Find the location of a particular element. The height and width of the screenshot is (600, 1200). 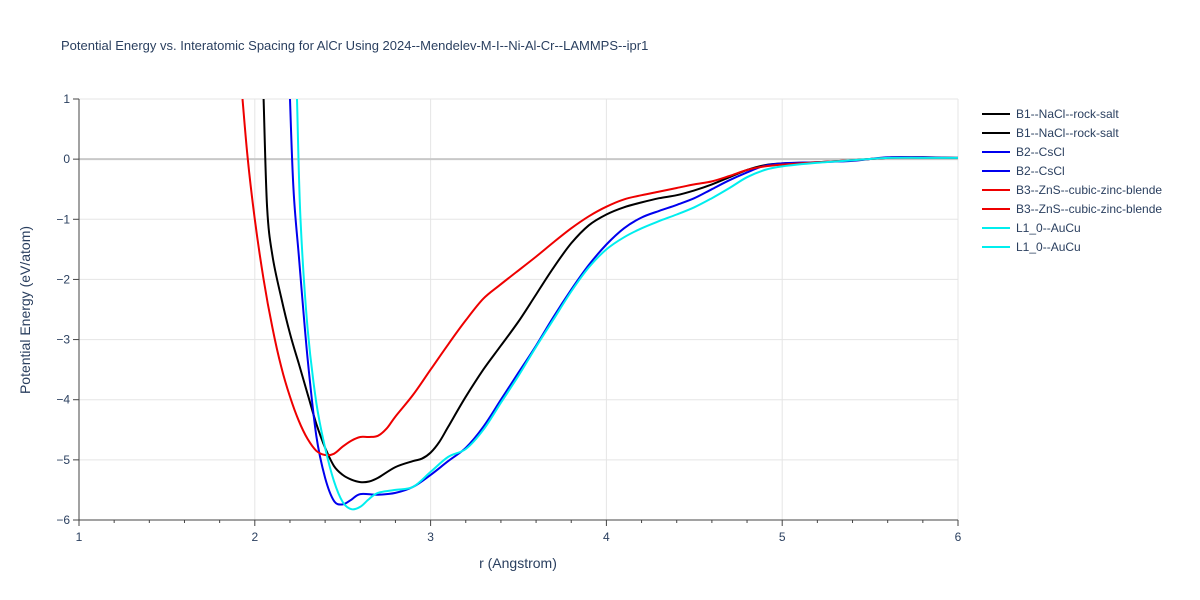

x-tick-labels: 1 2 3 4 5 6 is located at coordinates (519, 537).